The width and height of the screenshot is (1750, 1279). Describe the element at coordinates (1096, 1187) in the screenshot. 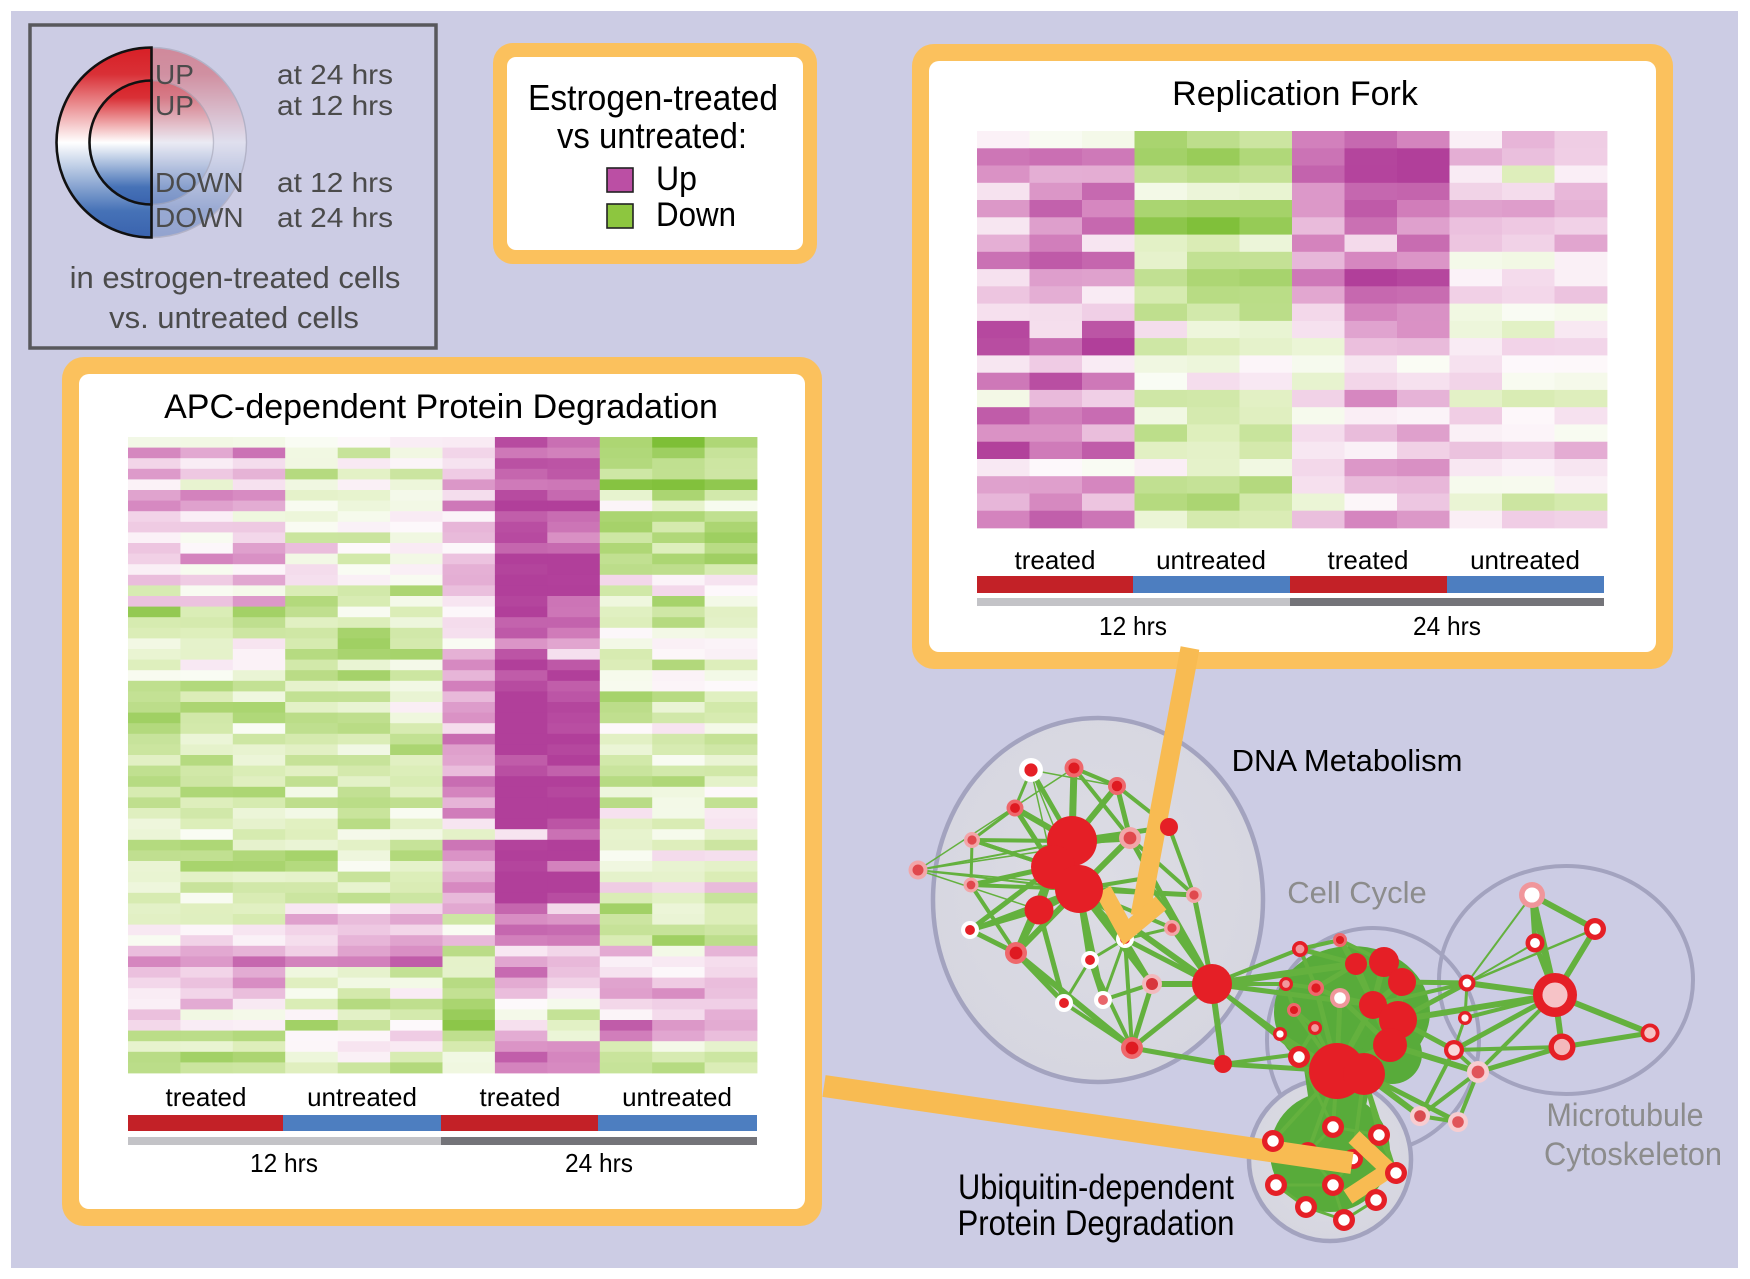

I see `svg-text: Ubiquitin-dependent` at that location.